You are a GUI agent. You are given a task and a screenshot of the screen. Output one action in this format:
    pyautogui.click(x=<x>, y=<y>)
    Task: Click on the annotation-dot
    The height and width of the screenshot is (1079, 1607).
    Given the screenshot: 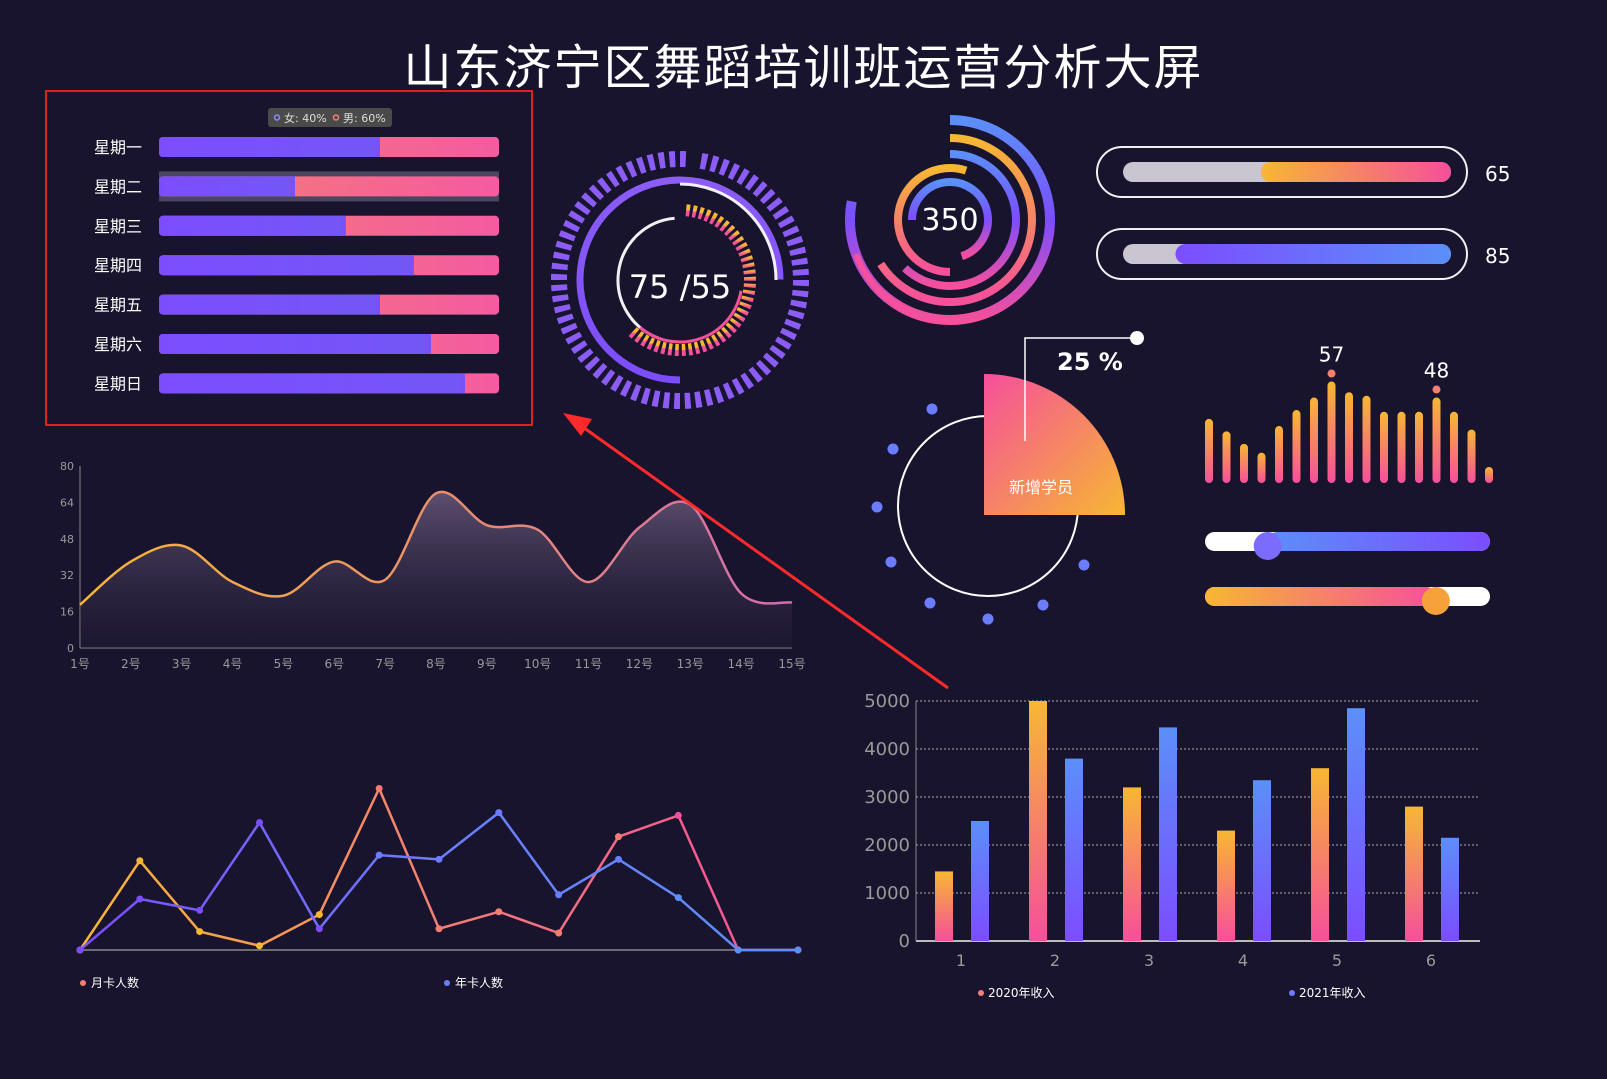 What is the action you would take?
    pyautogui.click(x=1331, y=373)
    